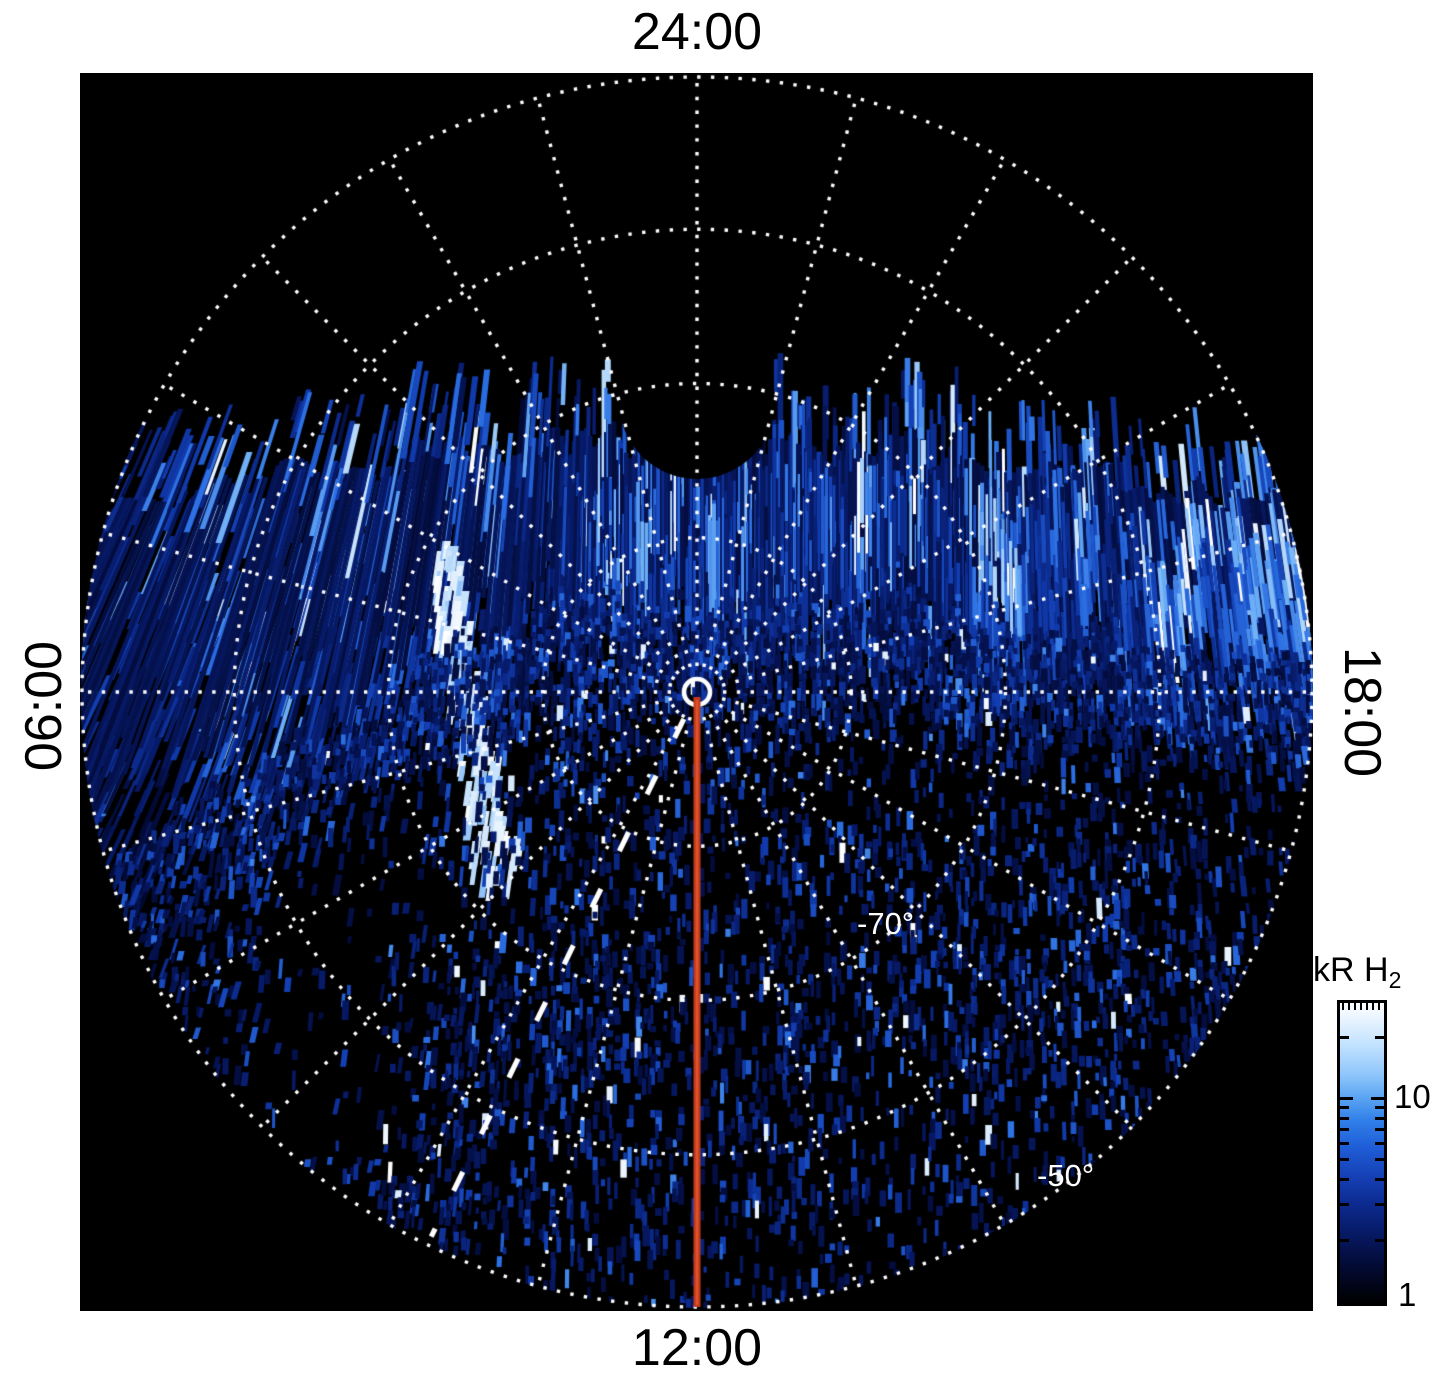  Describe the element at coordinates (1066, 1175) in the screenshot. I see `latitude-label-50: -50°` at that location.